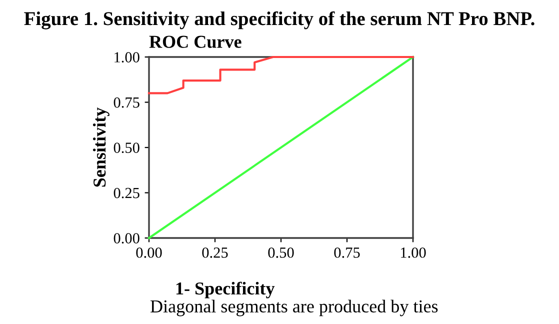 This screenshot has width=559, height=324. What do you see at coordinates (101, 147) in the screenshot?
I see `y-axis-title: Sensitivity` at bounding box center [101, 147].